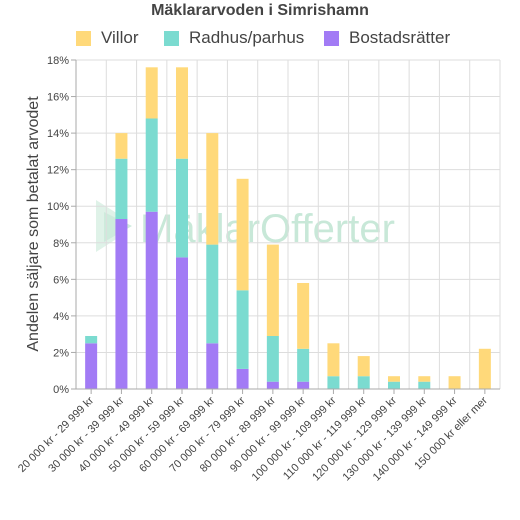 This screenshot has width=520, height=520. I want to click on legend-item-villor: Villor, so click(107, 38).